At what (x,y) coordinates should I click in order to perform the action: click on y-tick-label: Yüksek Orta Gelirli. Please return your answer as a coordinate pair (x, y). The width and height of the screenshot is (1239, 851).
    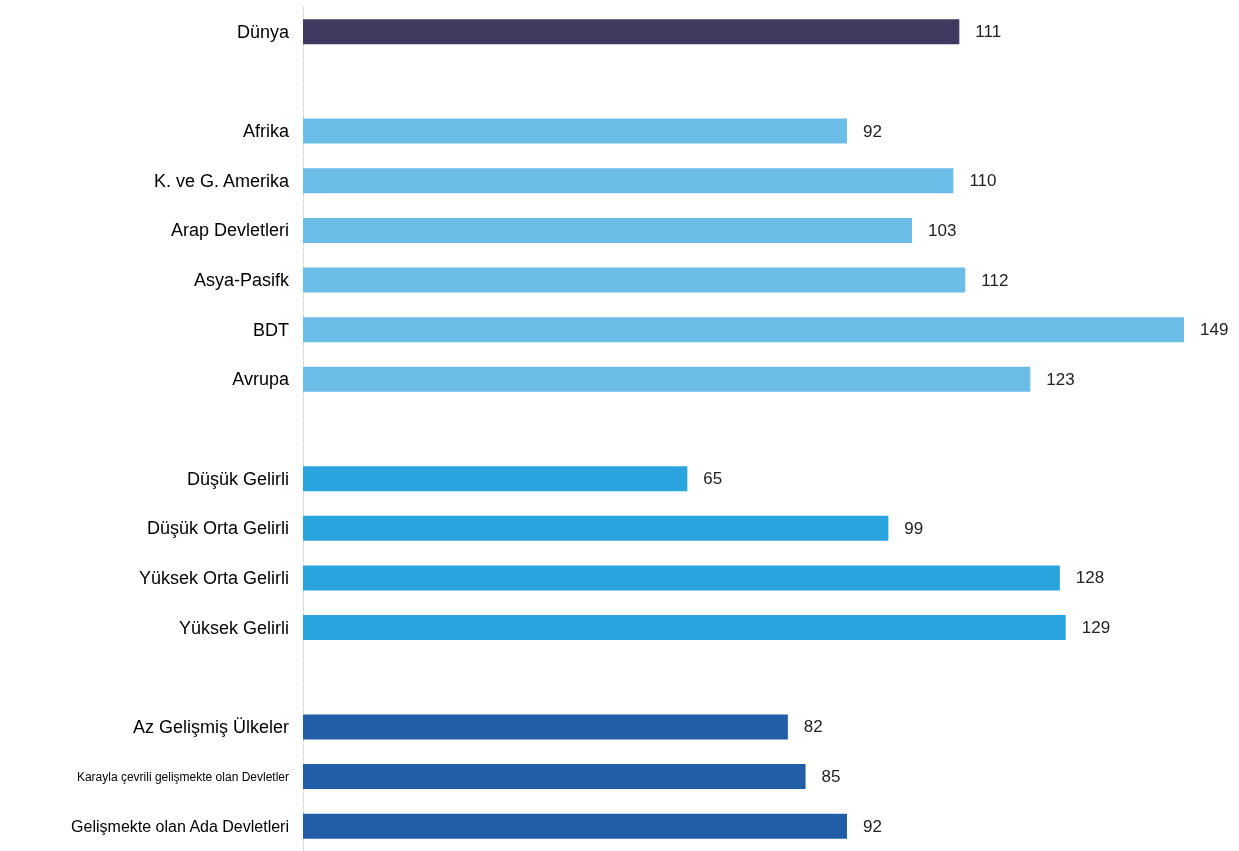
    Looking at the image, I should click on (213, 577).